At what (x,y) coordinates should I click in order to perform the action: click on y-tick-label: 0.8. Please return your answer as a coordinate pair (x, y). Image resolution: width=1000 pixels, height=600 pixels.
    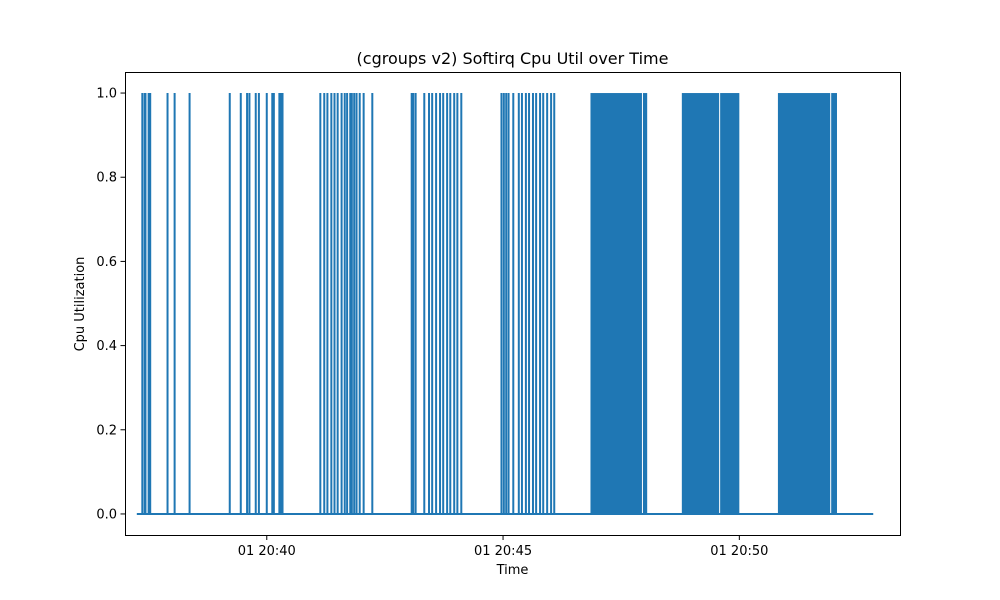
    Looking at the image, I should click on (106, 178).